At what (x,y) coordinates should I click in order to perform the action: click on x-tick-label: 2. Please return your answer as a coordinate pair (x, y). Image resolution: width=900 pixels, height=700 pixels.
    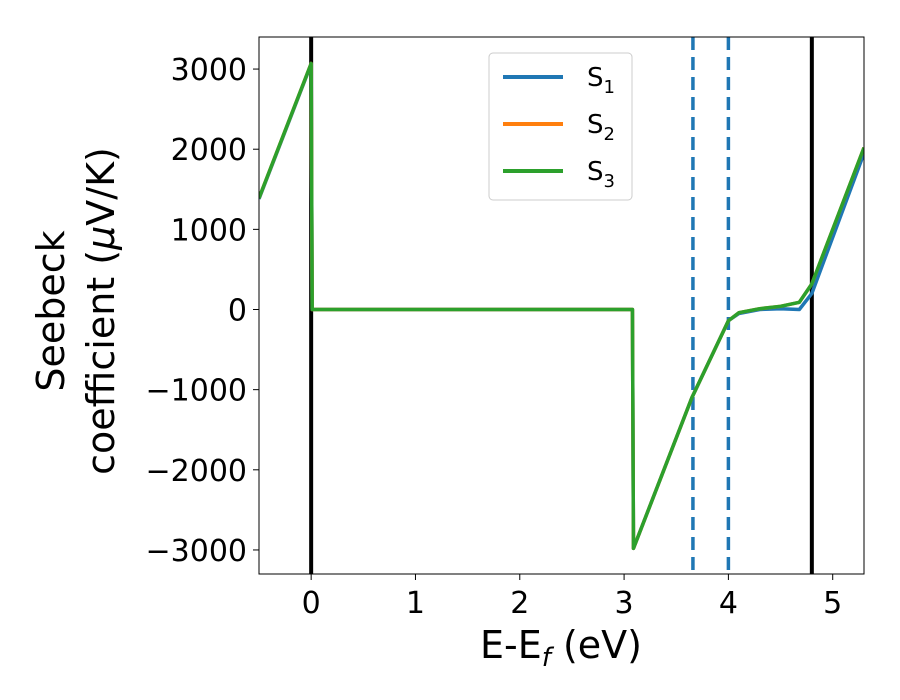
    Looking at the image, I should click on (519, 603).